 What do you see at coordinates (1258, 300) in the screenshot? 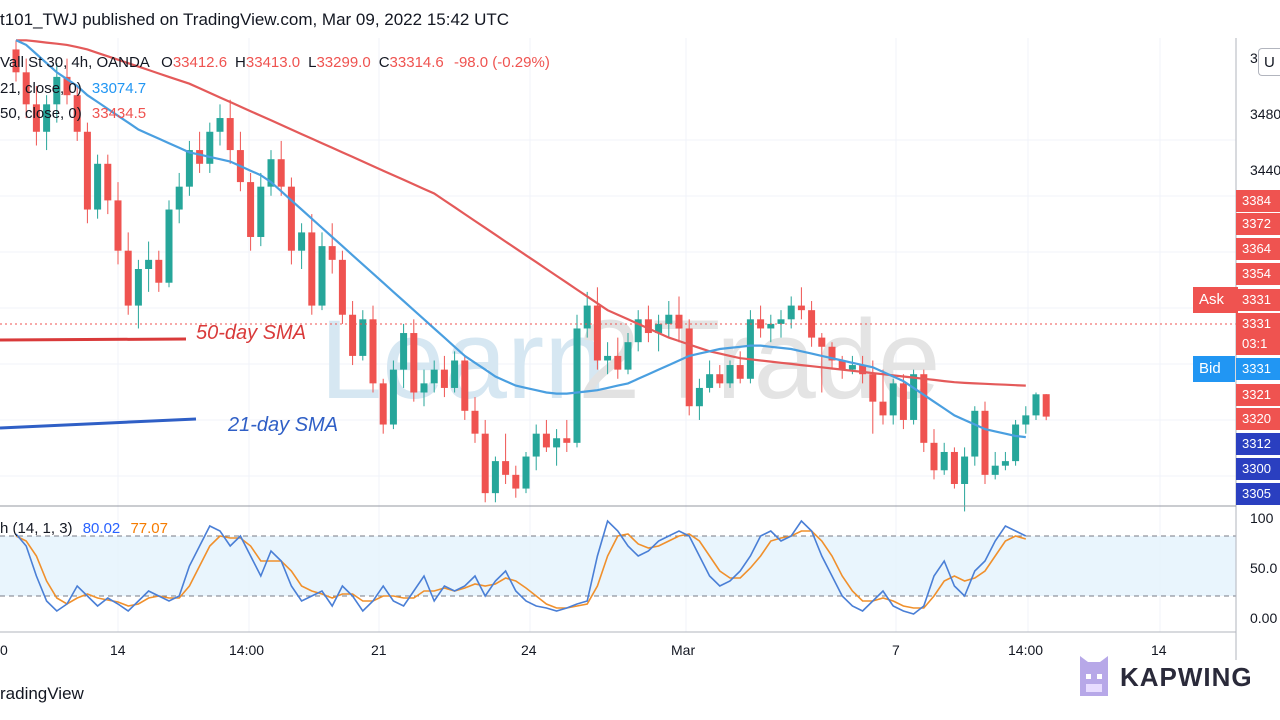
I see `price-tag: 3331` at bounding box center [1258, 300].